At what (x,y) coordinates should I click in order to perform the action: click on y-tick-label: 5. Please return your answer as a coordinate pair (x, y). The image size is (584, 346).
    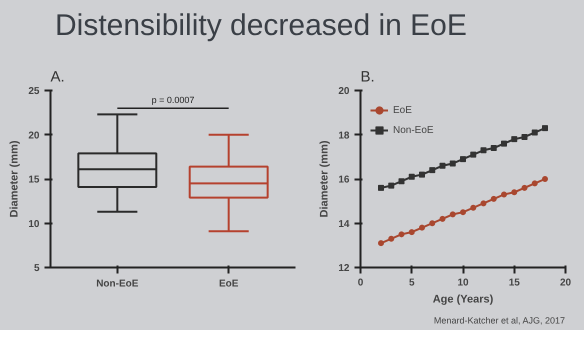
    Looking at the image, I should click on (37, 268).